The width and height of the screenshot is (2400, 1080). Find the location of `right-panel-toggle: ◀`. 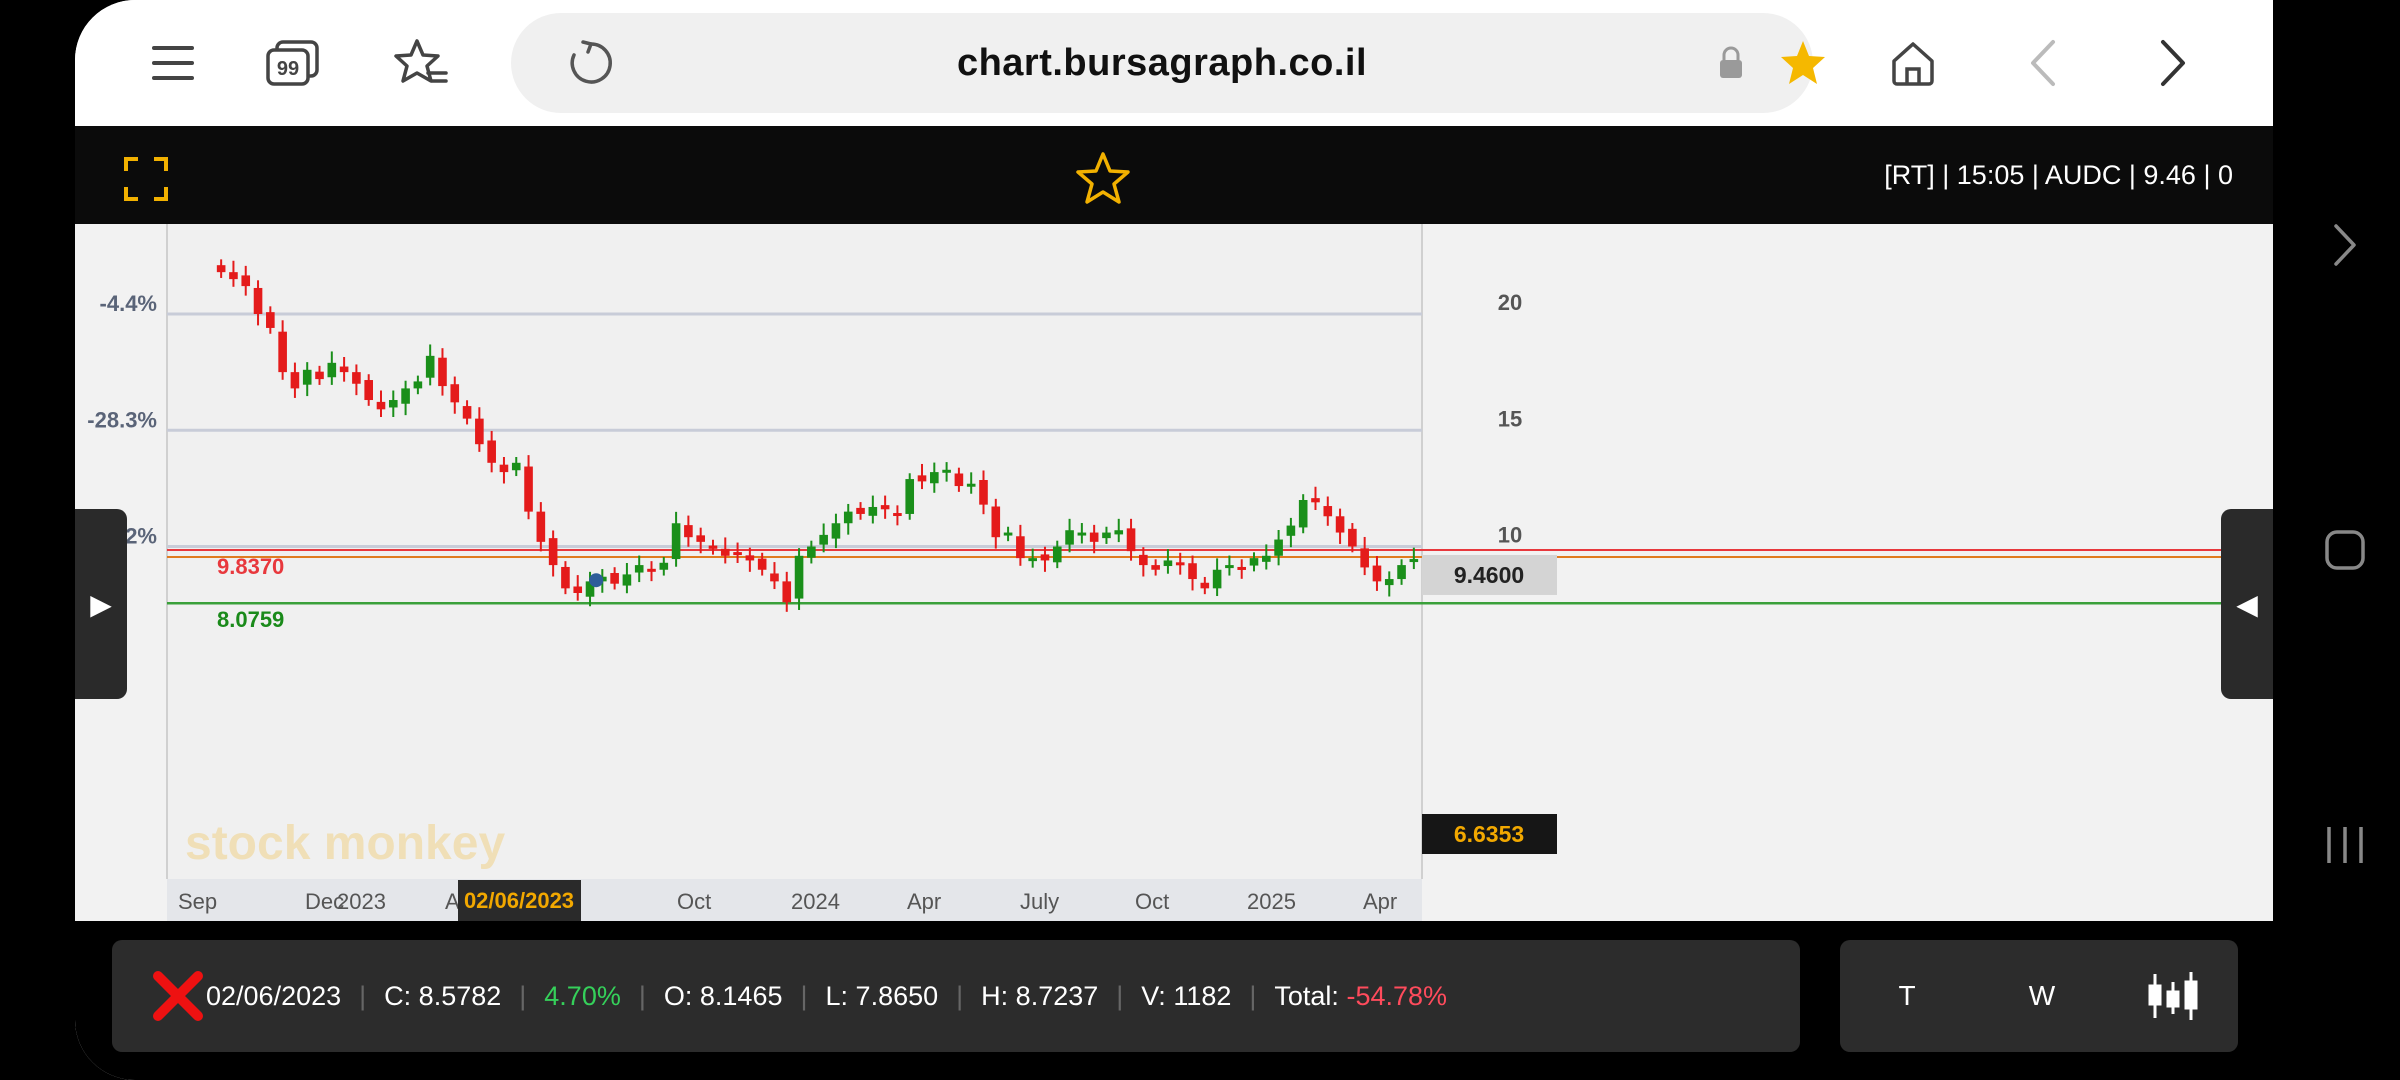

right-panel-toggle: ◀ is located at coordinates (2247, 604).